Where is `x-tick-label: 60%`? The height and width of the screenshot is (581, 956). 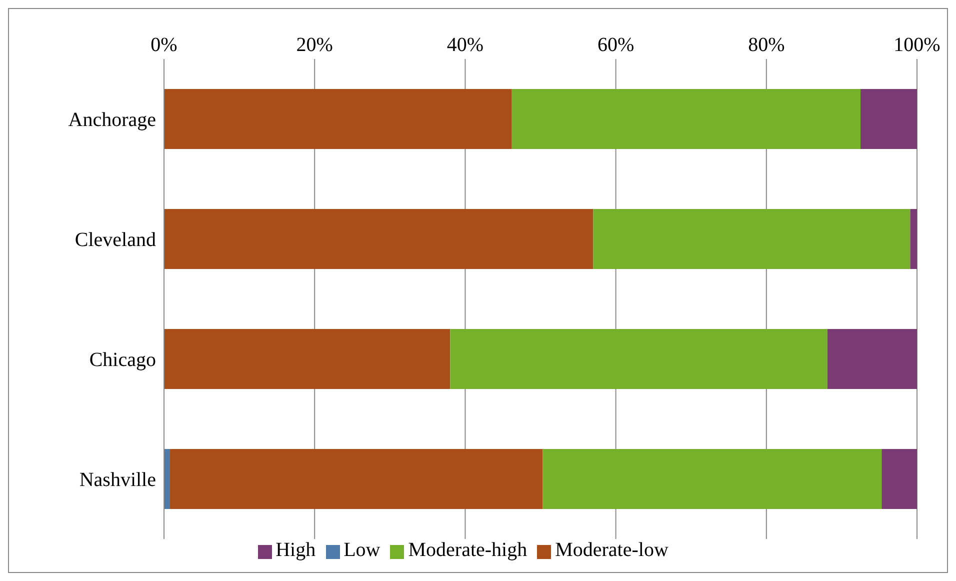 x-tick-label: 60% is located at coordinates (615, 45).